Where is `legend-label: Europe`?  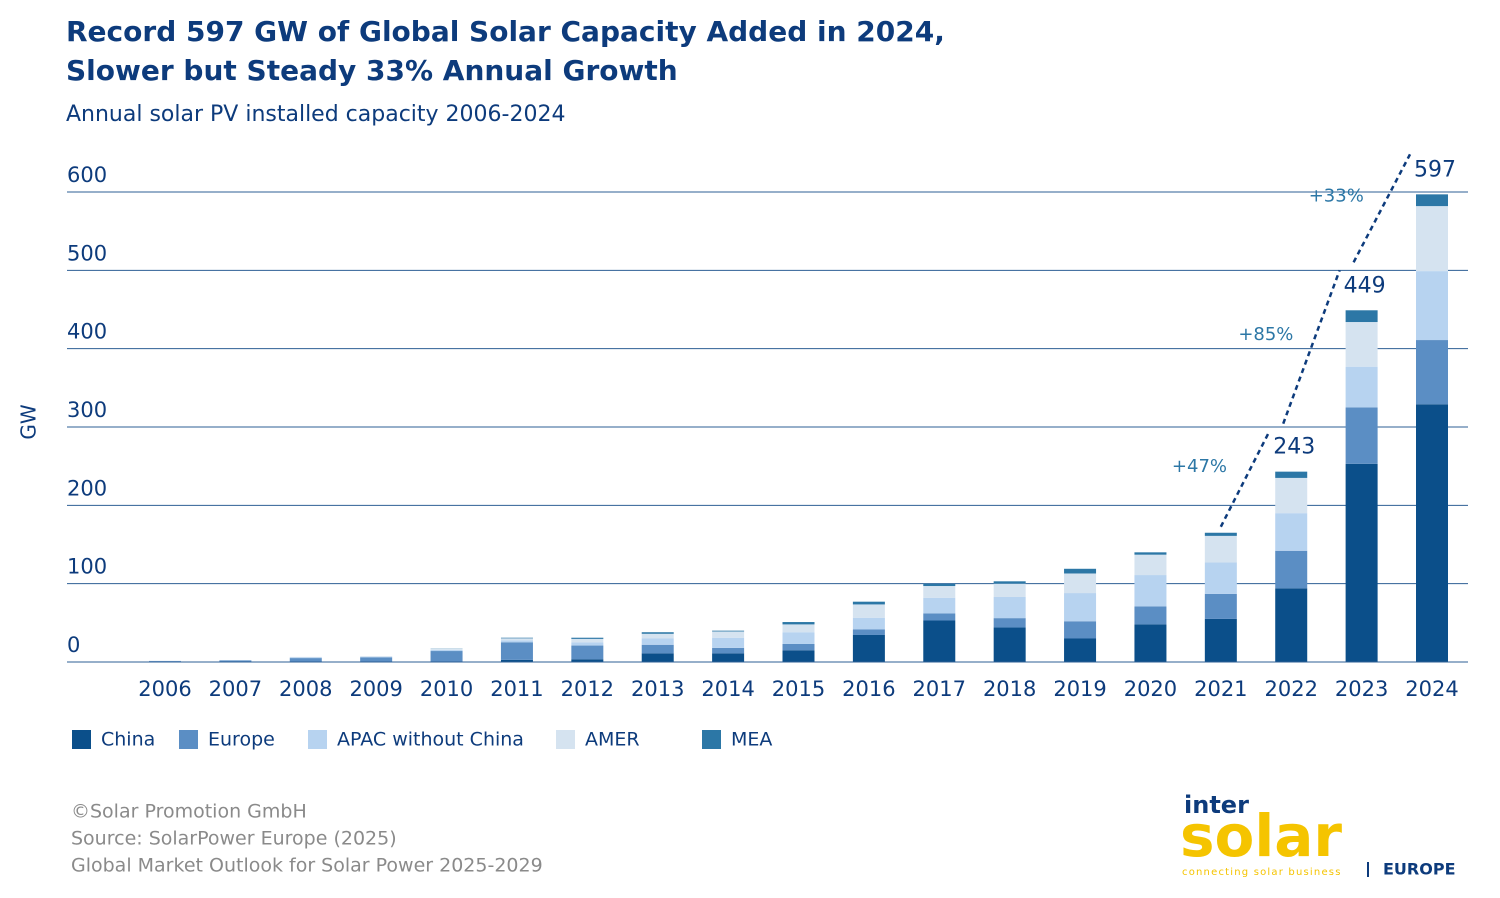
legend-label: Europe is located at coordinates (241, 740).